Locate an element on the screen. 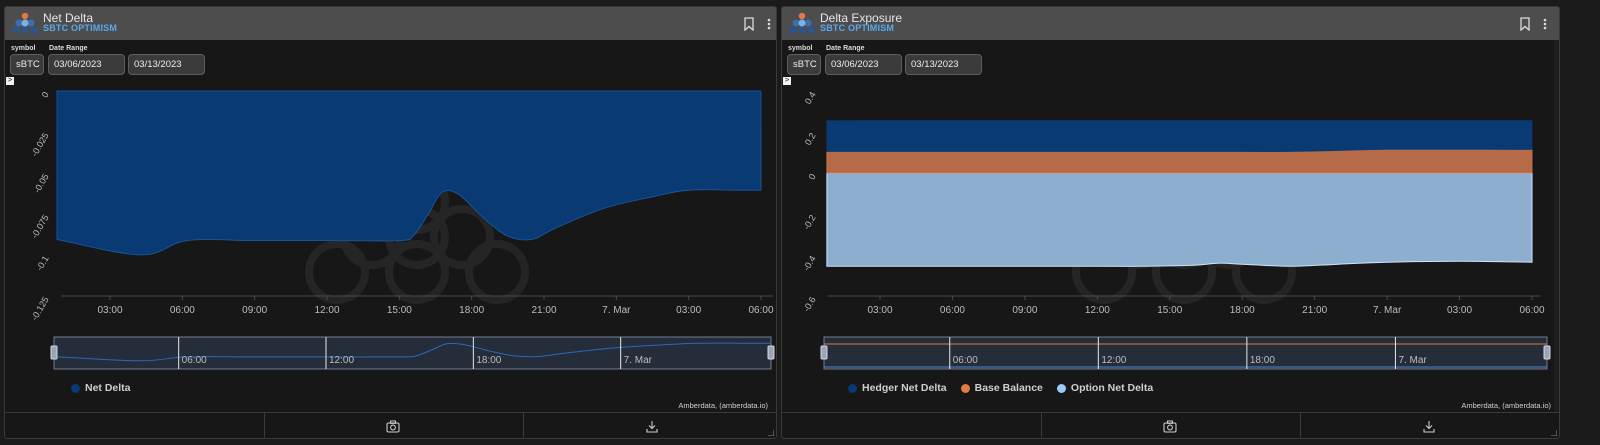 The height and width of the screenshot is (445, 1600). y-tick-label: -0.2 is located at coordinates (809, 222).